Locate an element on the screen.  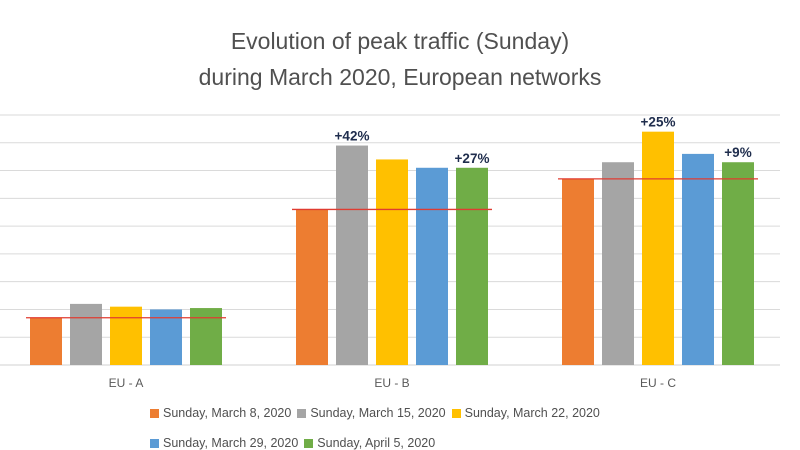
legend-item-2: Sunday, March 15, 2020 is located at coordinates (371, 413).